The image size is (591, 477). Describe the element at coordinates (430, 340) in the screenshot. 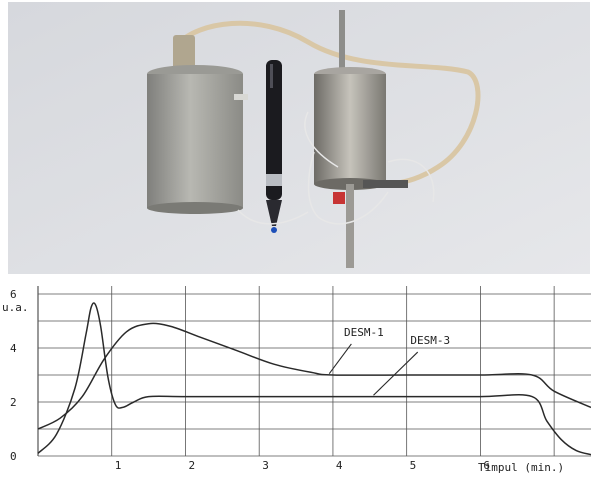

I see `annotation-label-desm-3: DESM-3` at that location.